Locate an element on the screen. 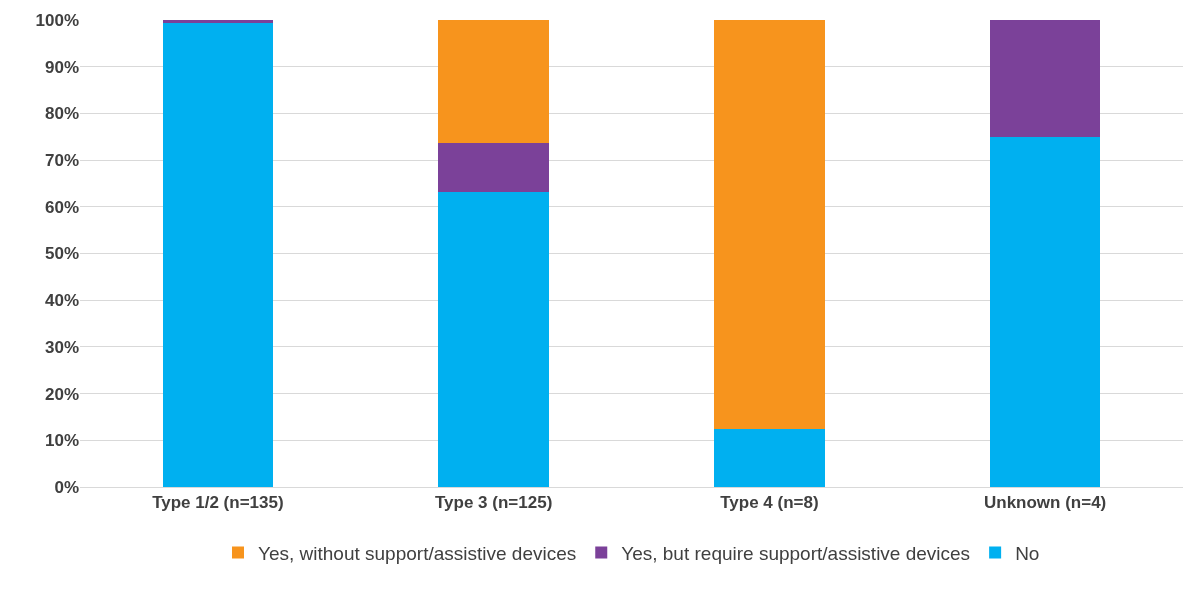 The image size is (1193, 597). legend-label: Yes, without support/assistive devices is located at coordinates (417, 553).